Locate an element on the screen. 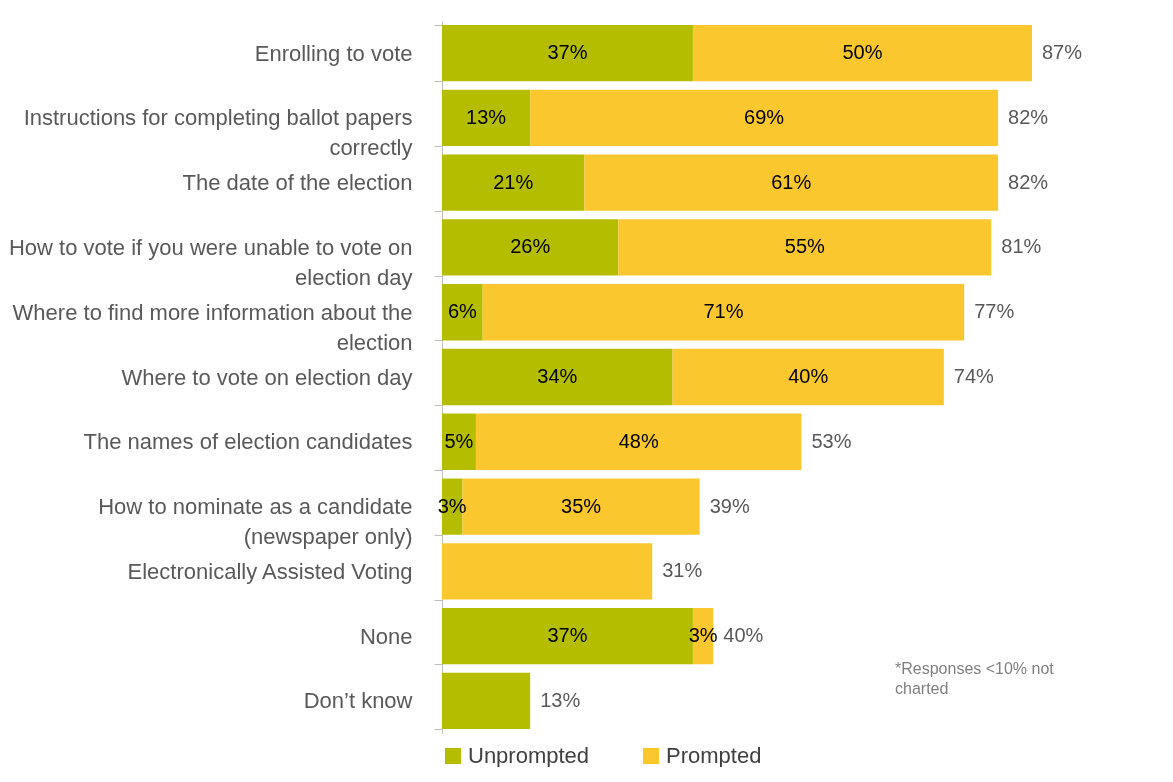 The width and height of the screenshot is (1173, 782). y-tick-label: Instructions for completing ballot papers correctly is located at coordinates (218, 133).